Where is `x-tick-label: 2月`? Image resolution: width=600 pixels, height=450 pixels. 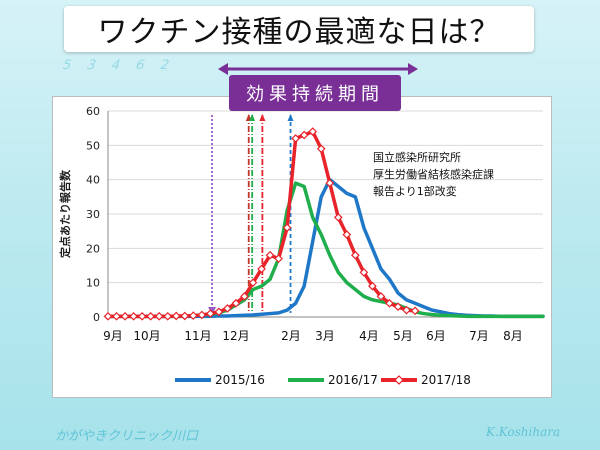 x-tick-label: 2月 is located at coordinates (291, 336).